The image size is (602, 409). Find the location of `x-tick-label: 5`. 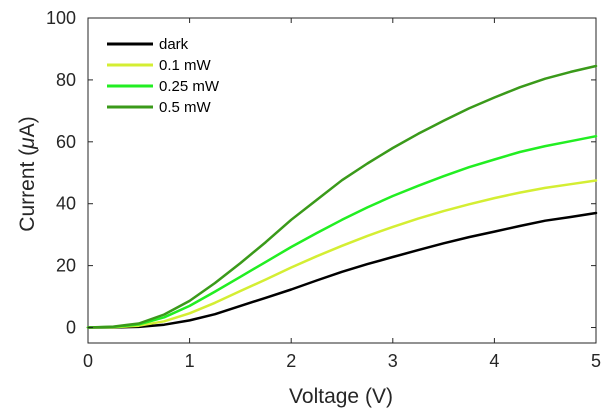

x-tick-label: 5 is located at coordinates (596, 361).